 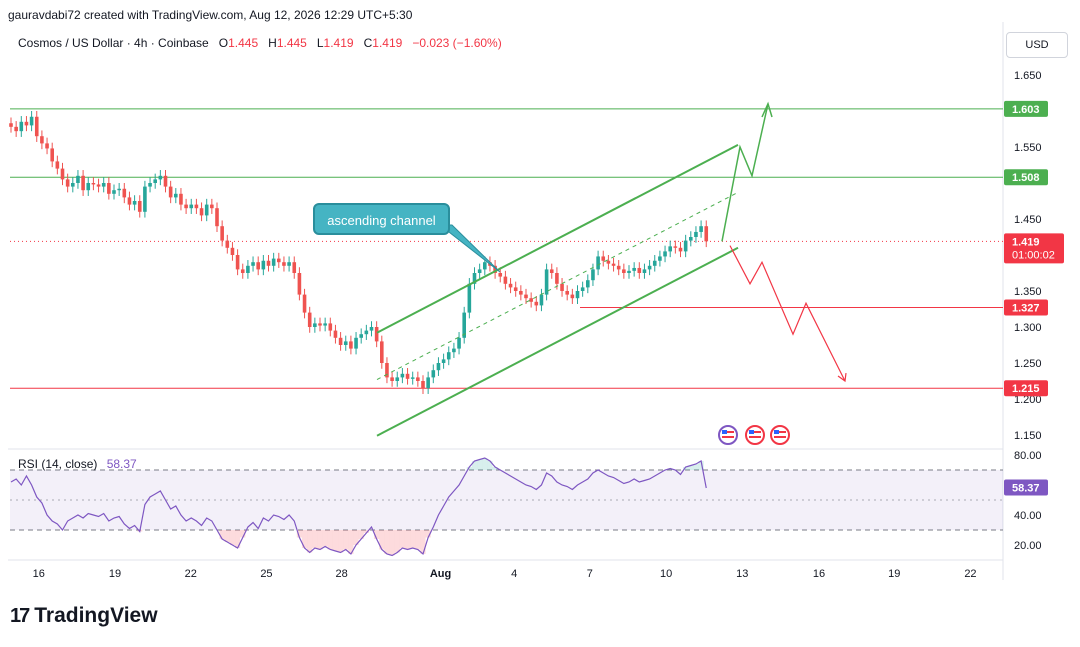 What do you see at coordinates (96, 615) in the screenshot?
I see `brand-name: TradingView` at bounding box center [96, 615].